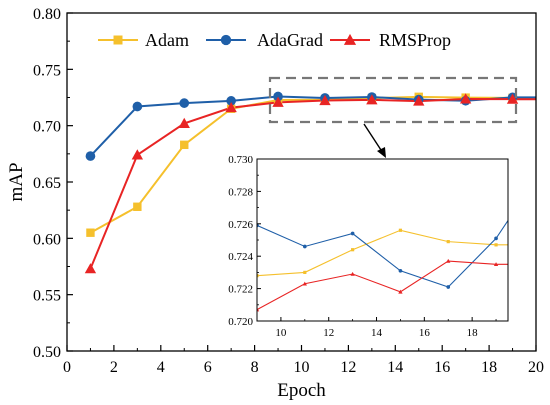 Image resolution: width=550 pixels, height=405 pixels. Describe the element at coordinates (377, 333) in the screenshot. I see `inset-x-tick-label: 14` at that location.